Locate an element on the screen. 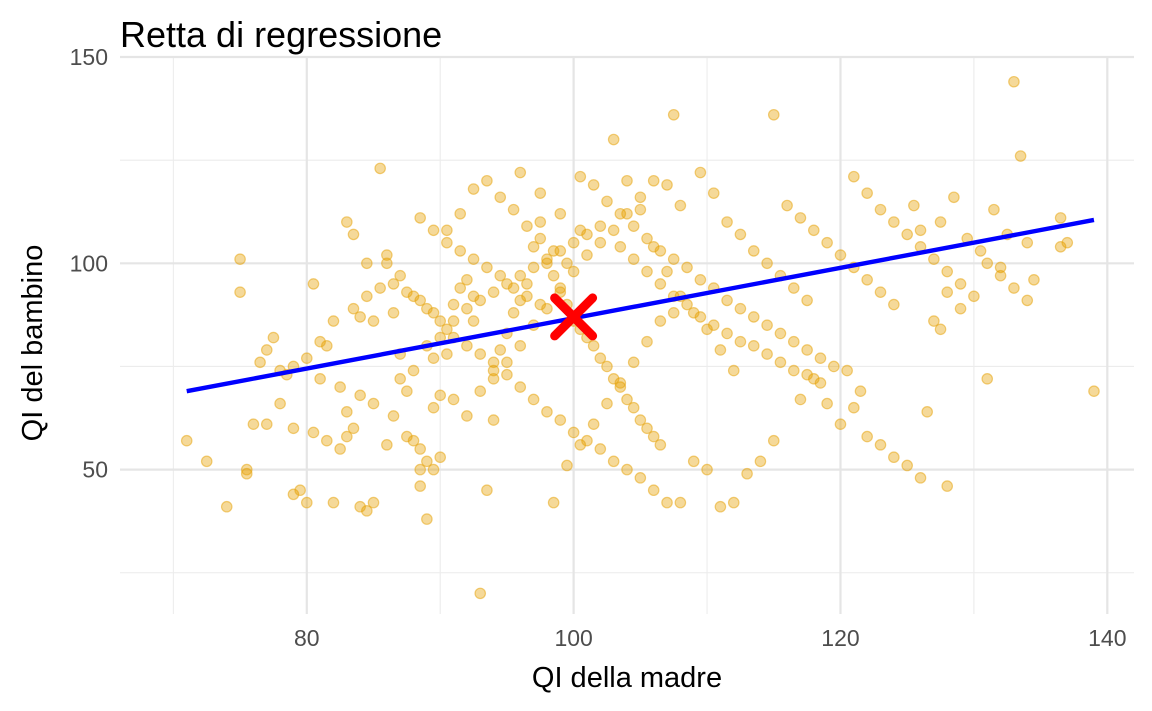  y-tick-label: 100 is located at coordinates (89, 263).